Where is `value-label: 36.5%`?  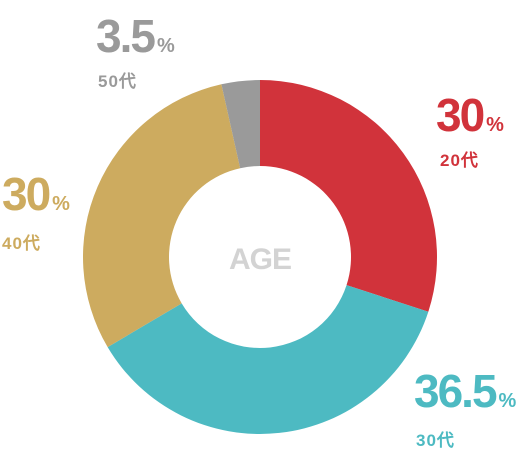
value-label: 36.5% is located at coordinates (465, 391).